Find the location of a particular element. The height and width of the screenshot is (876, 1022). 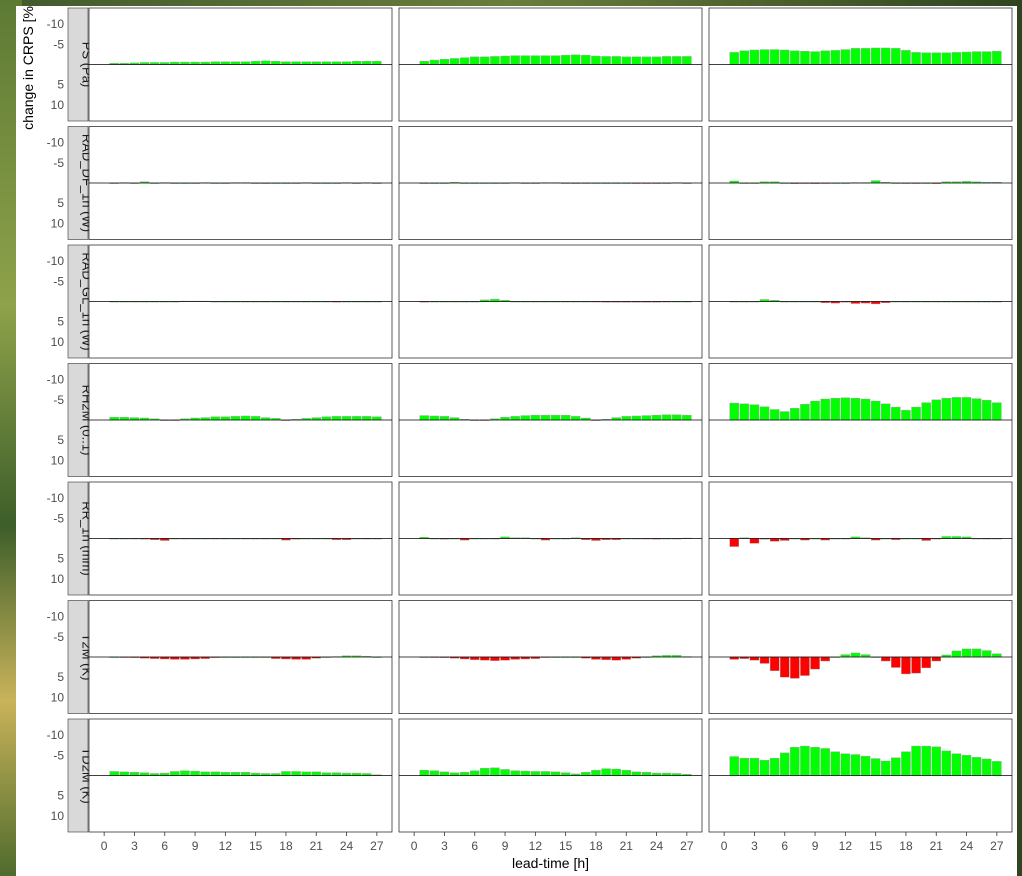

x-tick-label: 18 is located at coordinates (286, 846).